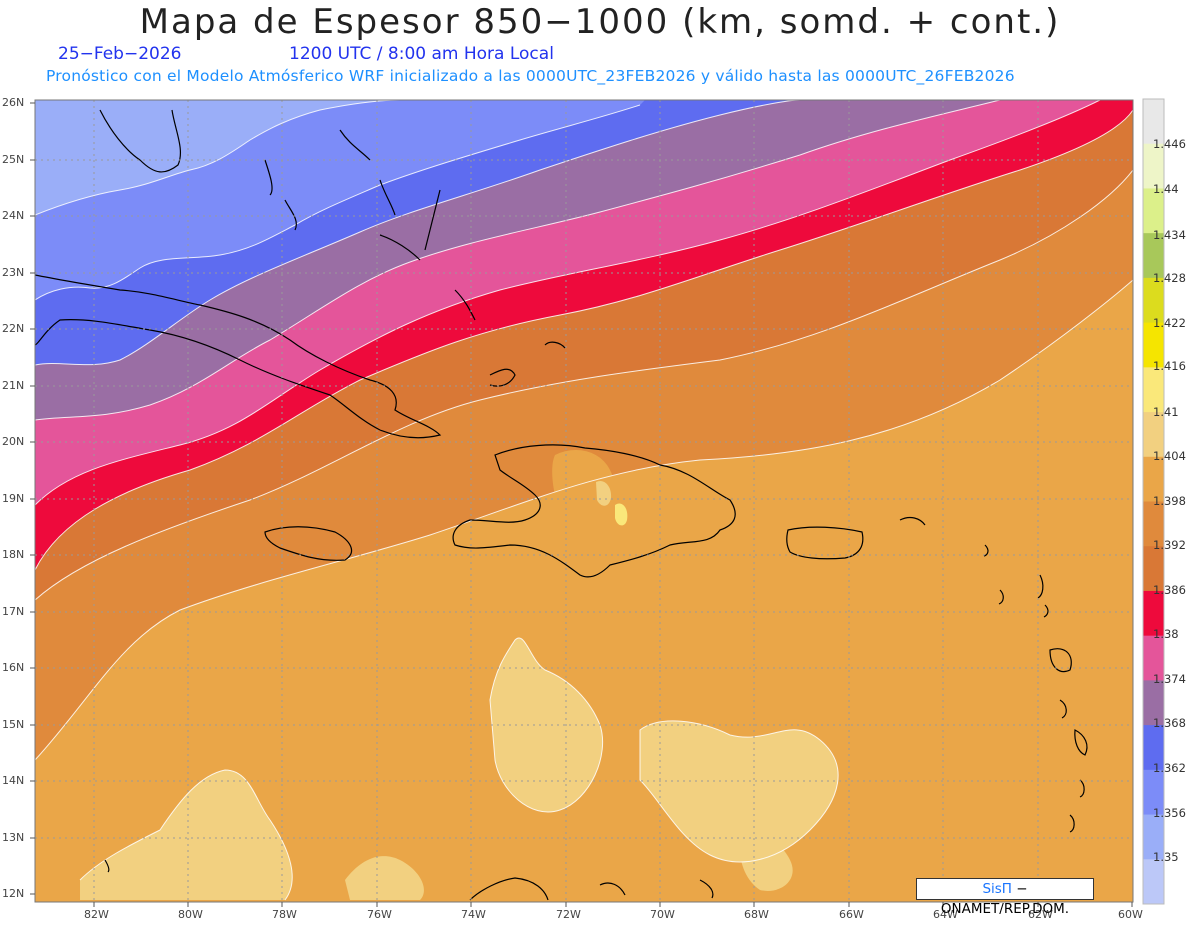 The width and height of the screenshot is (1200, 927). I want to click on colorbar-label: 1.38, so click(1166, 634).